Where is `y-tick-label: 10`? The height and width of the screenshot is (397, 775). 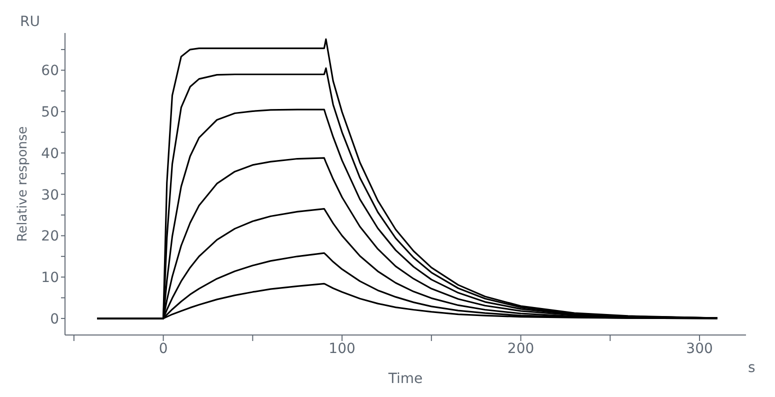
y-tick-label: 10 is located at coordinates (50, 278).